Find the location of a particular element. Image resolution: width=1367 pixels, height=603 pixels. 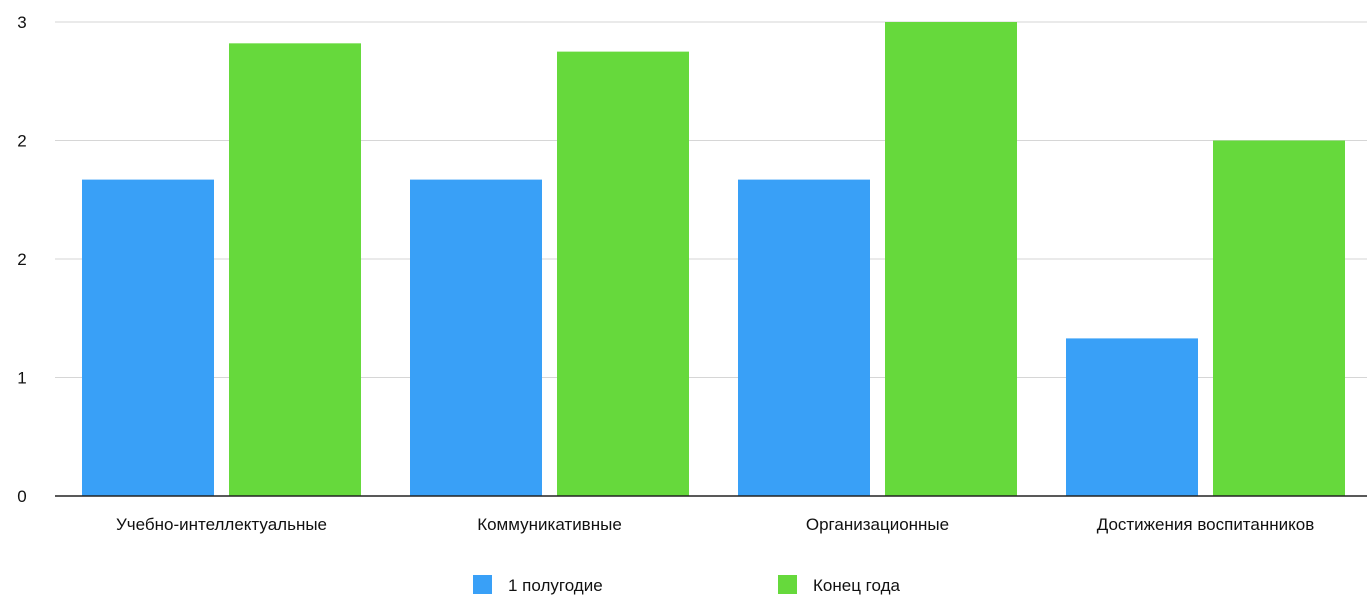

x-category-label: Организационные is located at coordinates (877, 524).